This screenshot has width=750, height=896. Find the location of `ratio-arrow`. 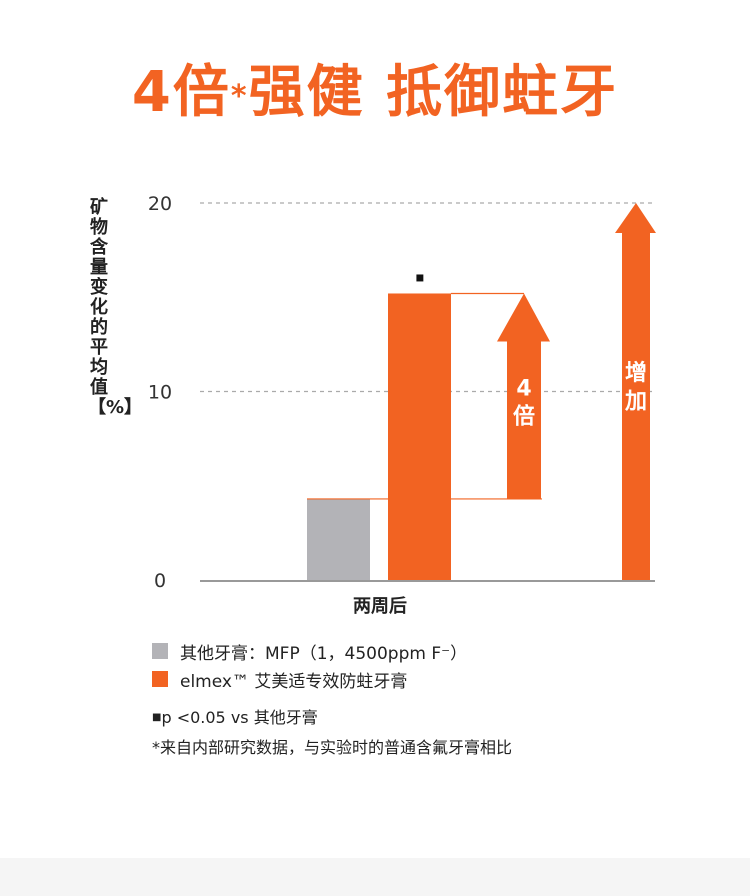

ratio-arrow is located at coordinates (523, 396).